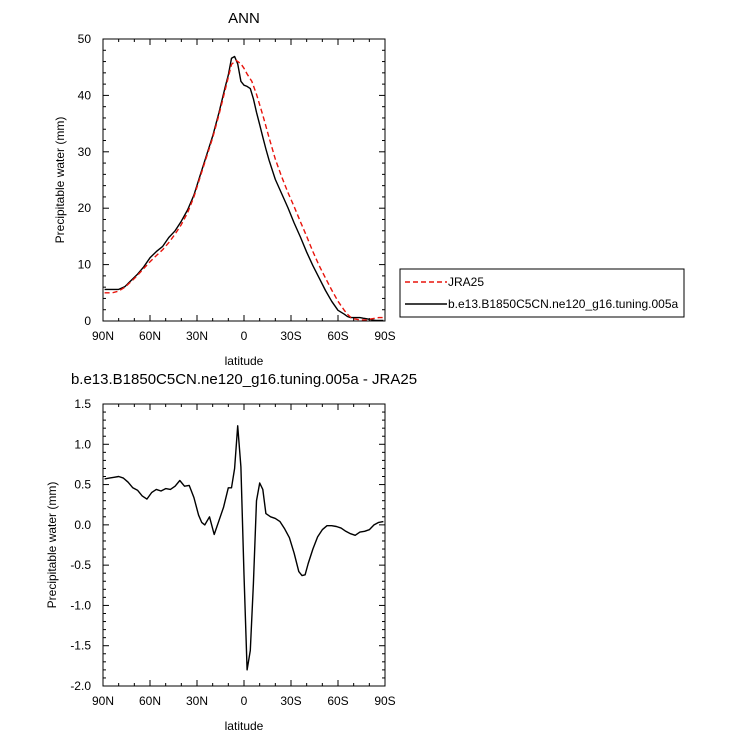 The height and width of the screenshot is (739, 732). I want to click on series-line-model, so click(244, 188).